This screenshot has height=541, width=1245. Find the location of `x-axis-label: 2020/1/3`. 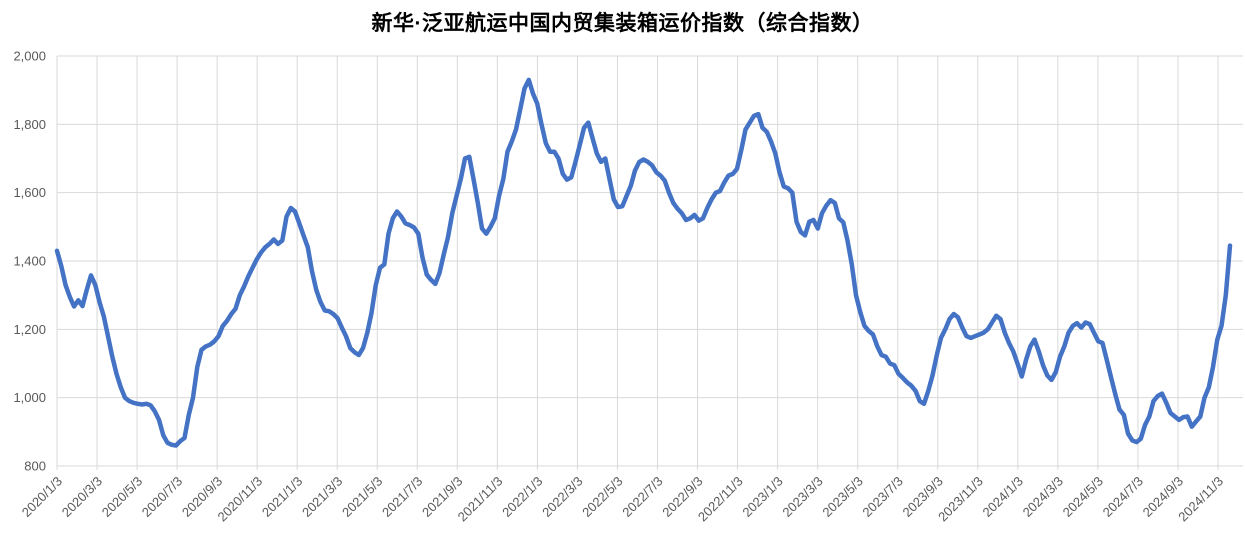

x-axis-label: 2020/1/3 is located at coordinates (42, 497).